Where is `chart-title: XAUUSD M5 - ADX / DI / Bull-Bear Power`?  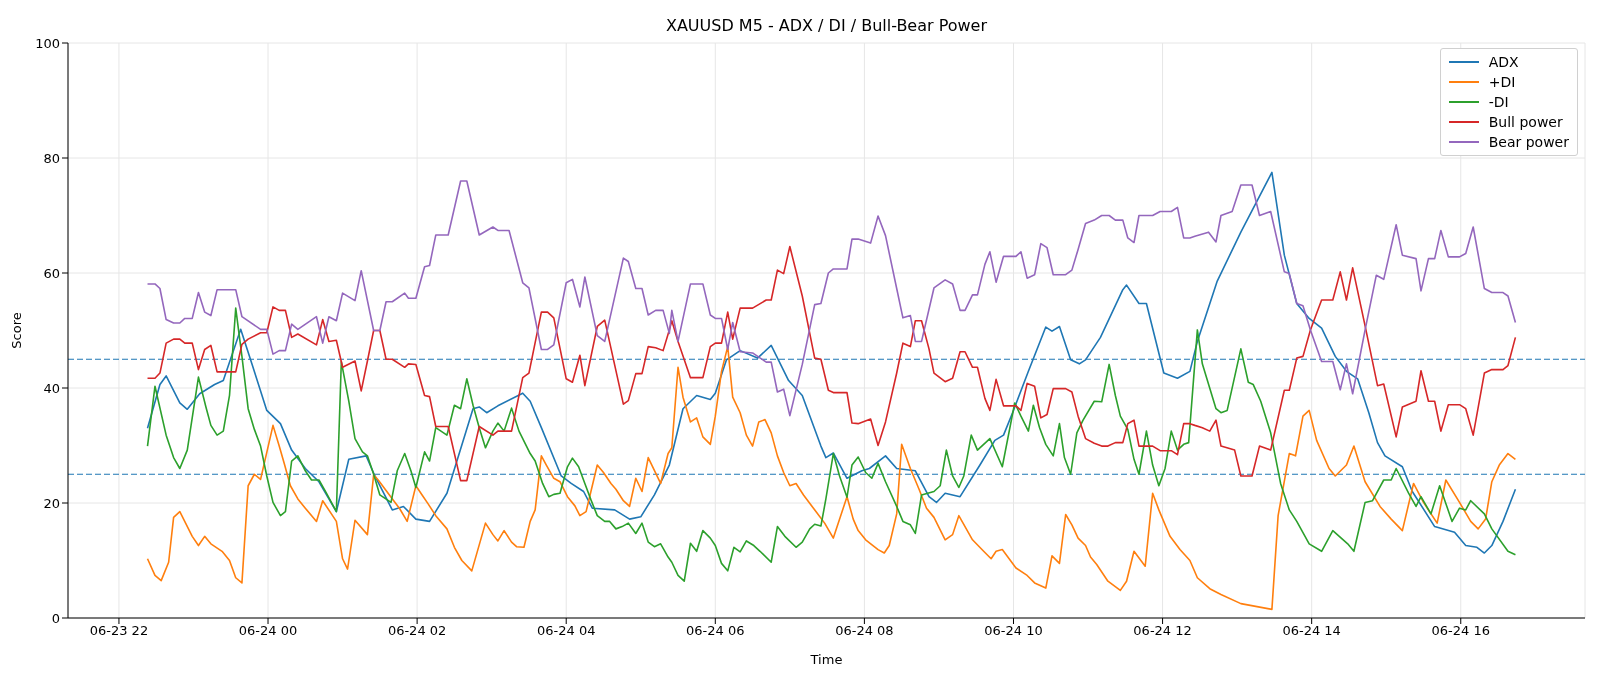 chart-title: XAUUSD M5 - ADX / DI / Bull-Bear Power is located at coordinates (826, 25).